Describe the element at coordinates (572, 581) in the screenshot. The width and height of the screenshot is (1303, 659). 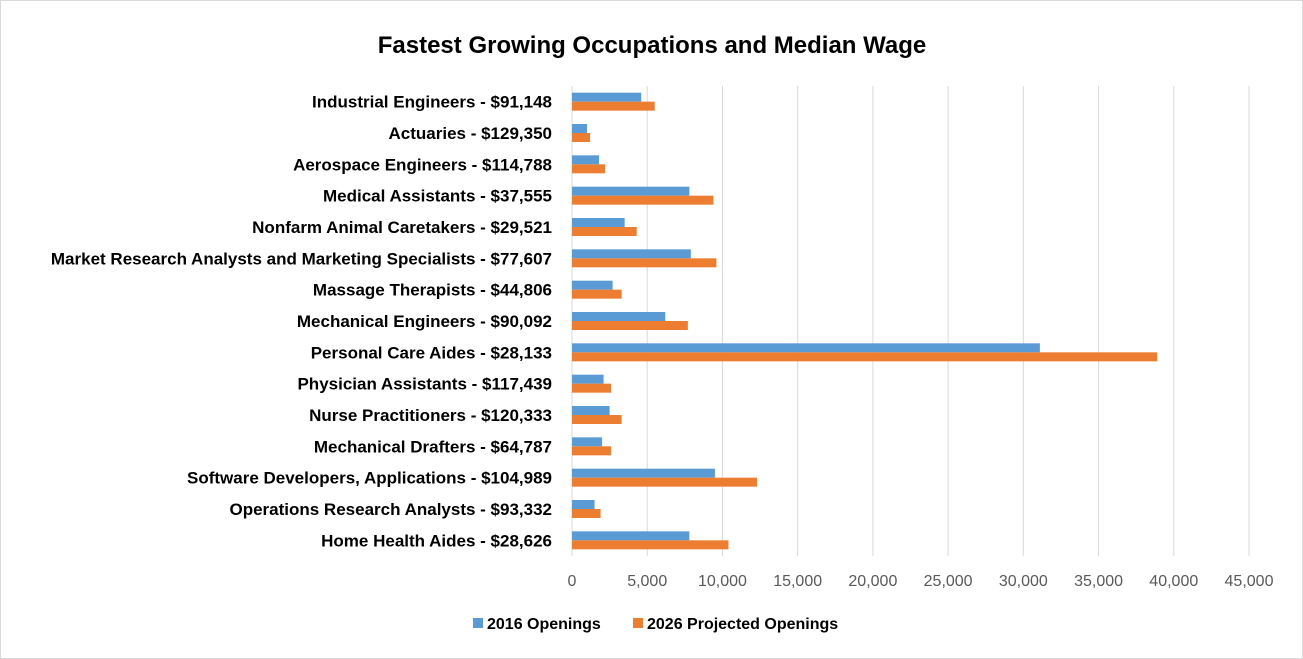
I see `x-tick-label: 0` at that location.